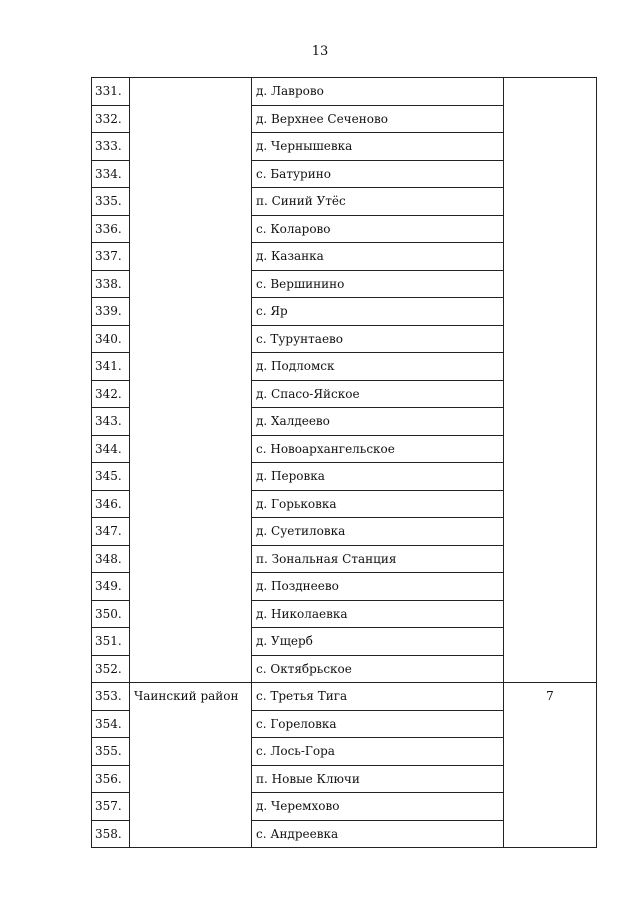  I want to click on settlement-name: с. Новоархангельское, so click(377, 448).